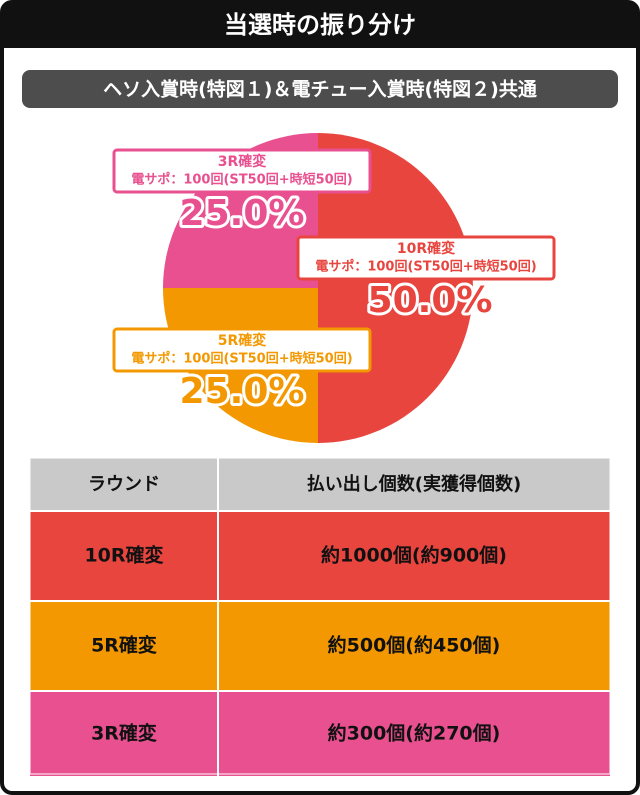  I want to click on title: 当選時の振り分け, so click(320, 25).